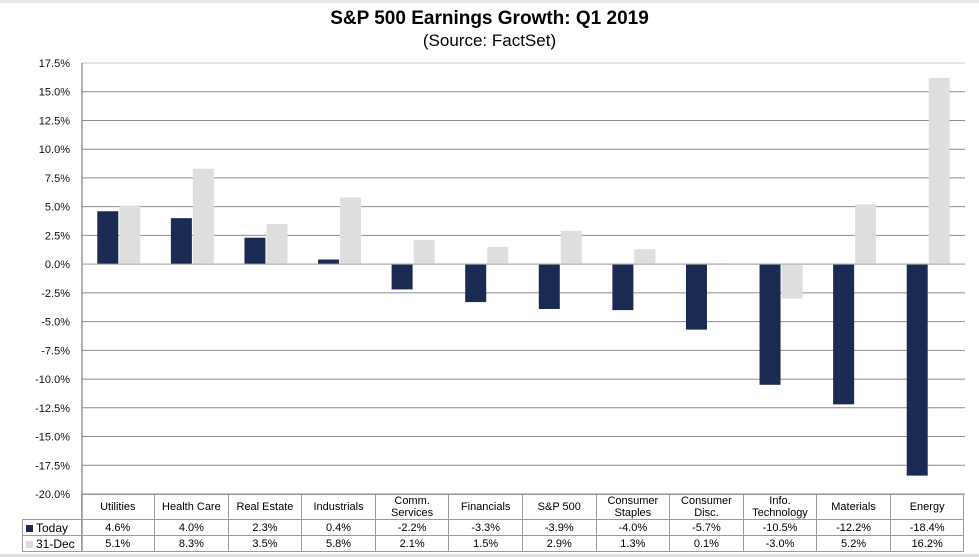  I want to click on data-label-31-dec: 3.5%, so click(265, 543).